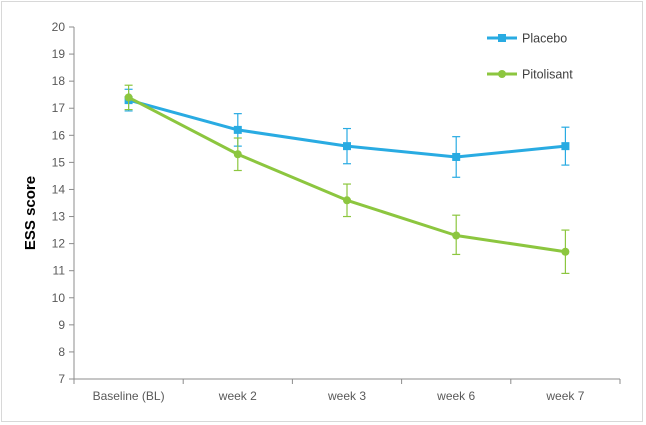 This screenshot has height=425, width=646. I want to click on legend-item-placebo: Placebo, so click(527, 39).